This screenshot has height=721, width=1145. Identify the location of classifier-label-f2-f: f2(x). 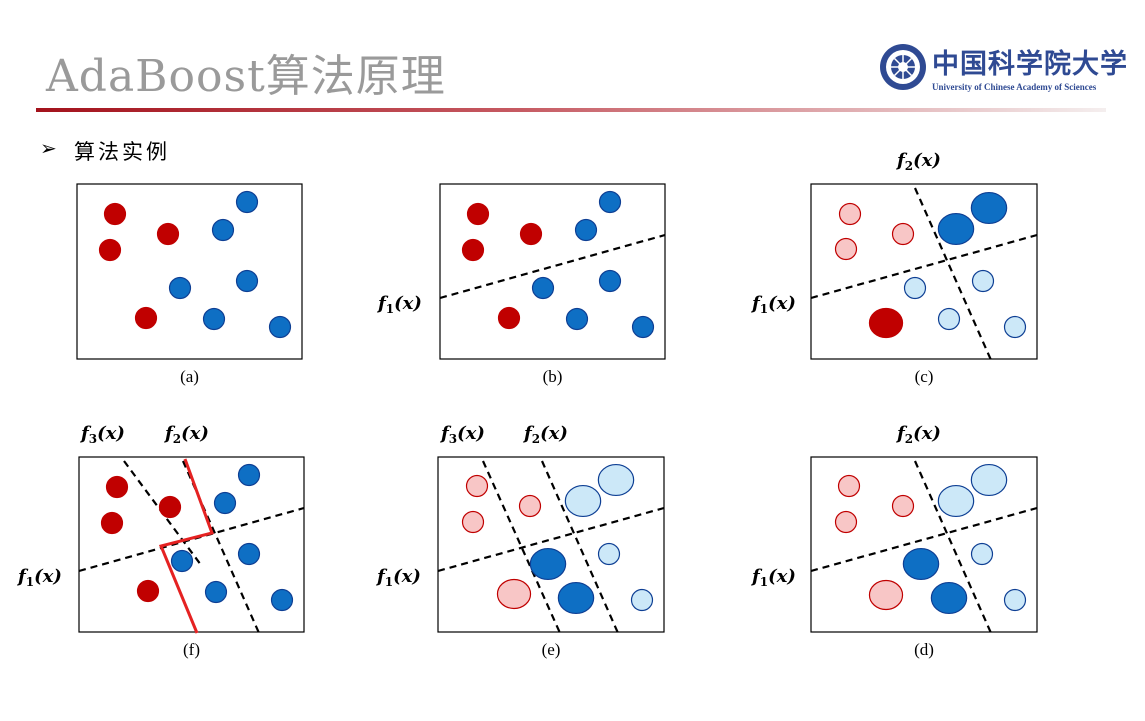
(186, 434).